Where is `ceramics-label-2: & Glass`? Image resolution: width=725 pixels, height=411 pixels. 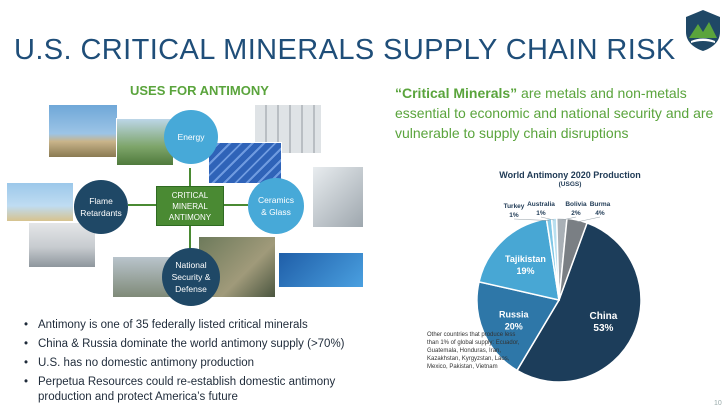
ceramics-label-2: & Glass is located at coordinates (276, 212).